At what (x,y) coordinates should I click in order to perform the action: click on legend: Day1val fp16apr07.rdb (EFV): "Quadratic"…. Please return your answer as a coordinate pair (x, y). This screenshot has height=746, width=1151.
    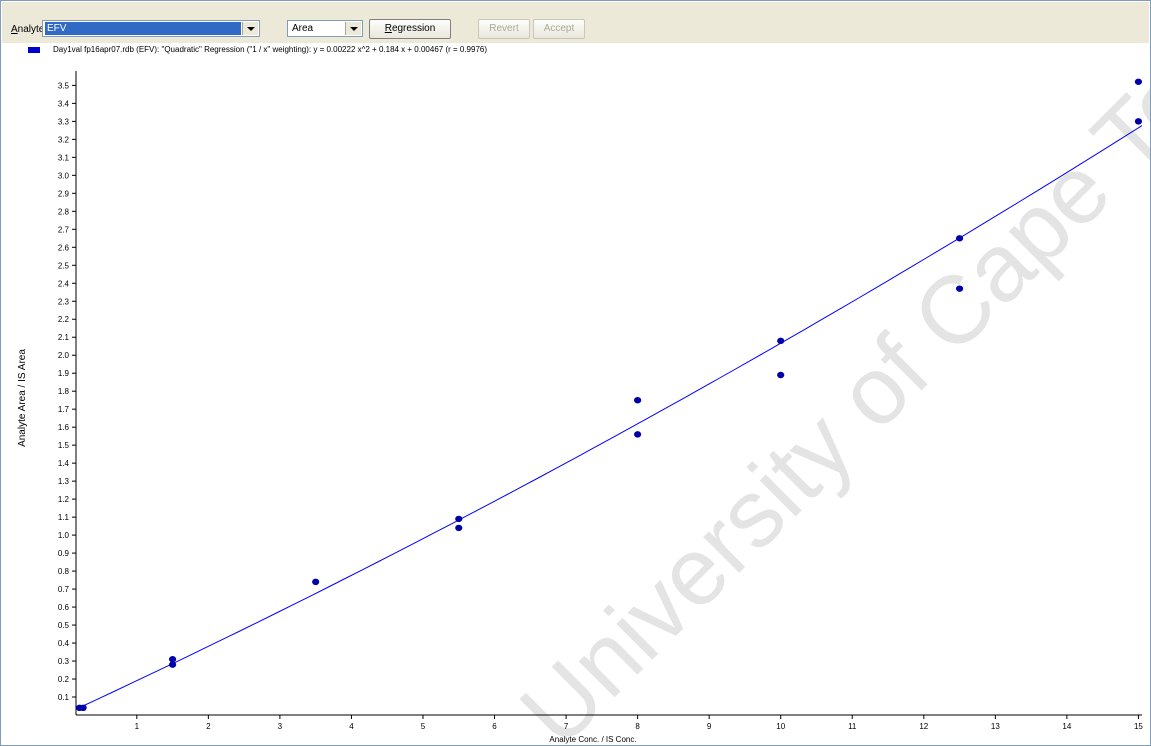
    Looking at the image, I should click on (575, 52).